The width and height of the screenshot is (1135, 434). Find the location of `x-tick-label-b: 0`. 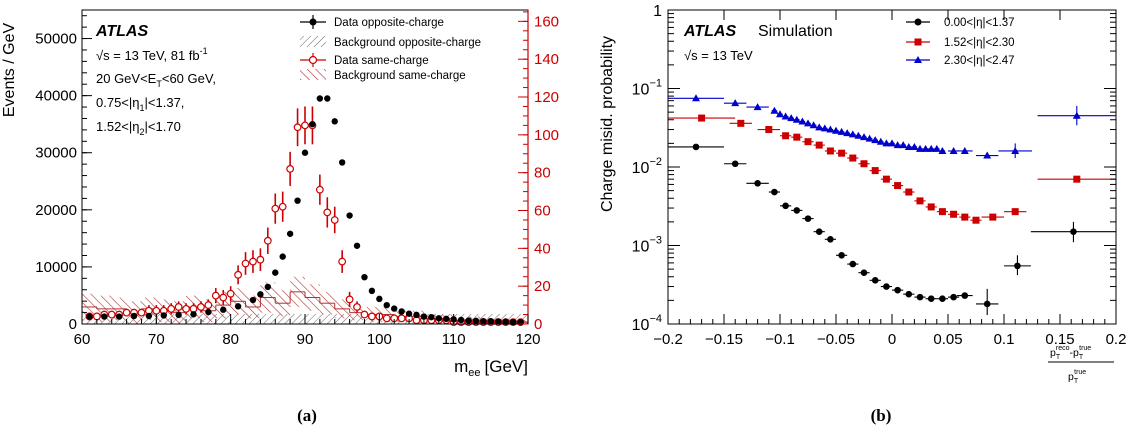

x-tick-label-b: 0 is located at coordinates (892, 339).